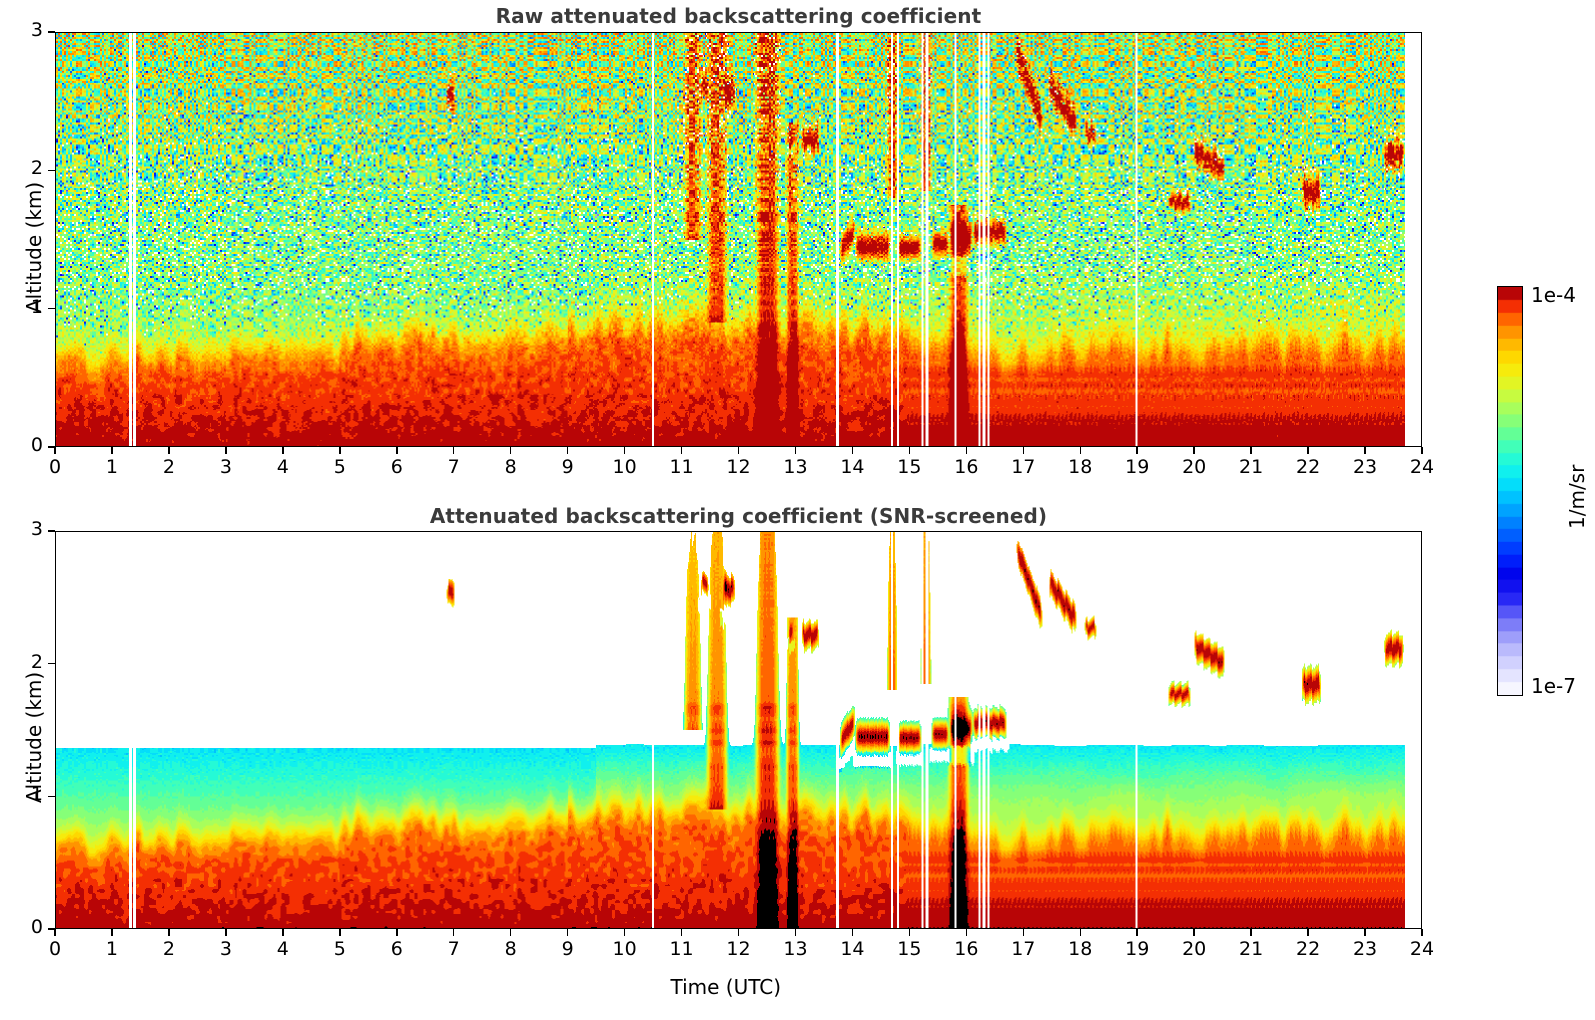 This screenshot has width=1595, height=1020. I want to click on x-tick-label: 23, so click(1365, 949).